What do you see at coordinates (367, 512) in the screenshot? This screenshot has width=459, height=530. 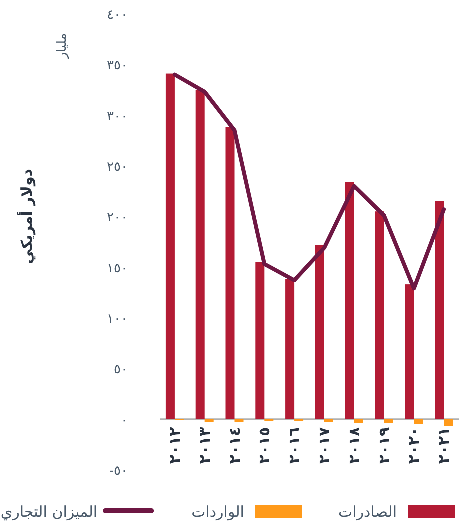 I see `legend-label: الصادرات` at bounding box center [367, 512].